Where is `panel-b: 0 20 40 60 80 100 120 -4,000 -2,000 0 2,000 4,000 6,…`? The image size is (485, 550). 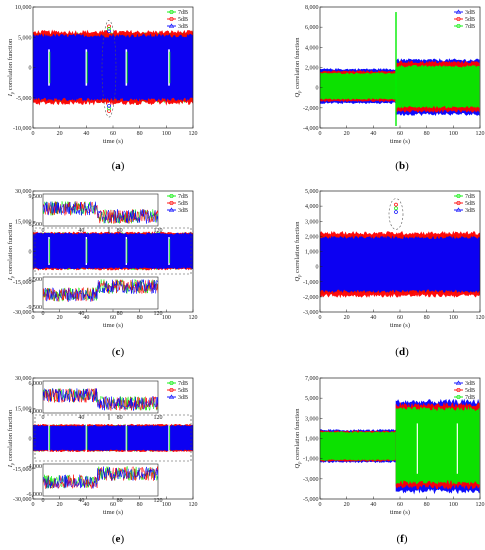 panel-b: 0 20 40 60 80 100 120 -4,000 -2,000 0 2,000 4,000 6,… is located at coordinates (389, 88).